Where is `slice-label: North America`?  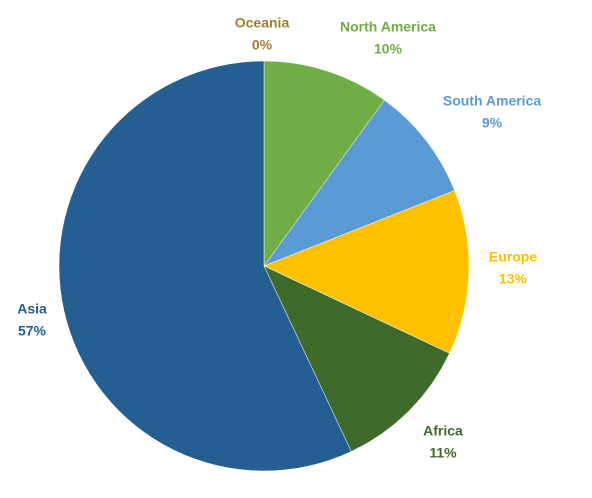
slice-label: North America is located at coordinates (388, 27).